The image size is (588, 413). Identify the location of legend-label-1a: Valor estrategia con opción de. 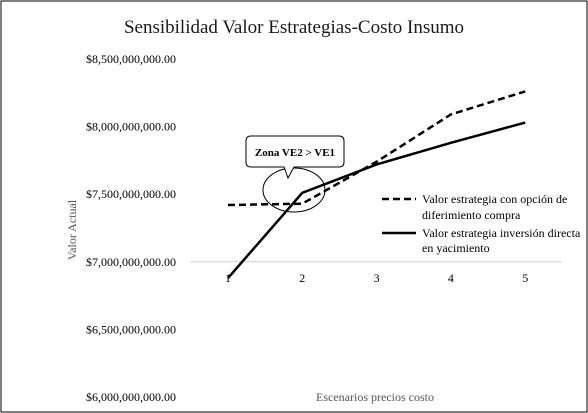
(494, 199).